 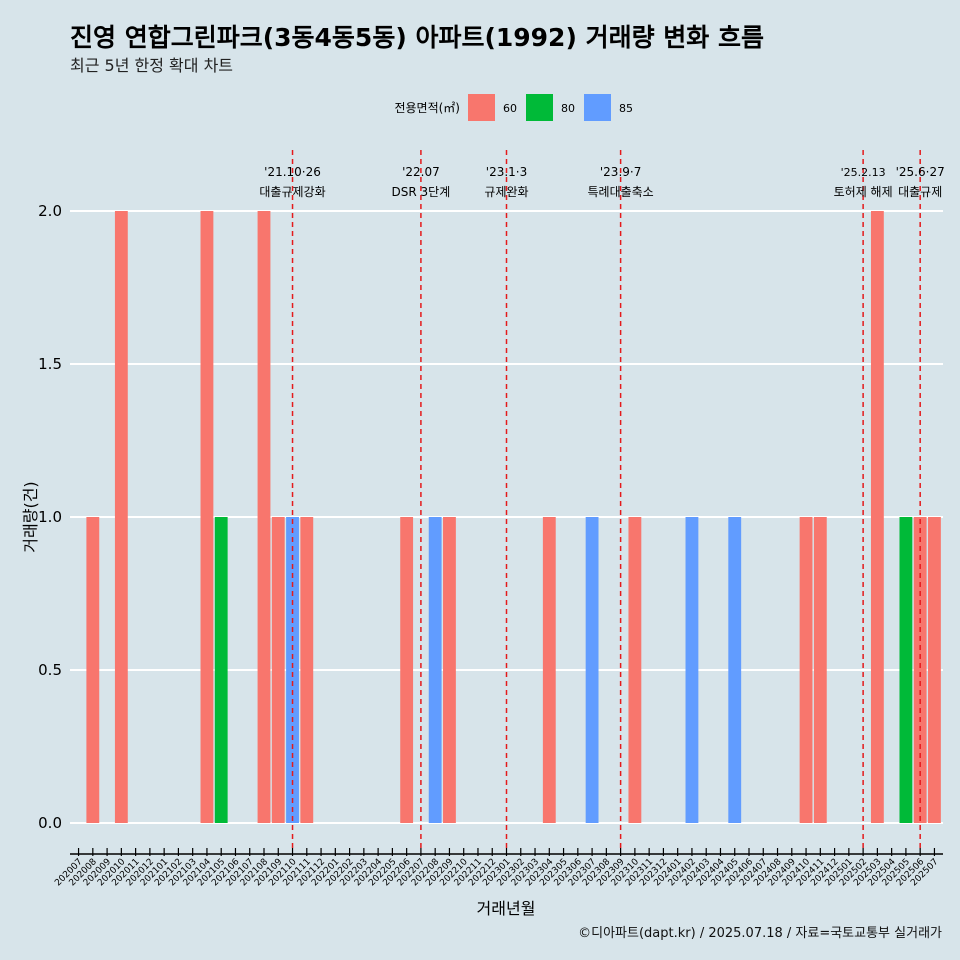 What do you see at coordinates (863, 192) in the screenshot?
I see `event-label: 토허제 해제` at bounding box center [863, 192].